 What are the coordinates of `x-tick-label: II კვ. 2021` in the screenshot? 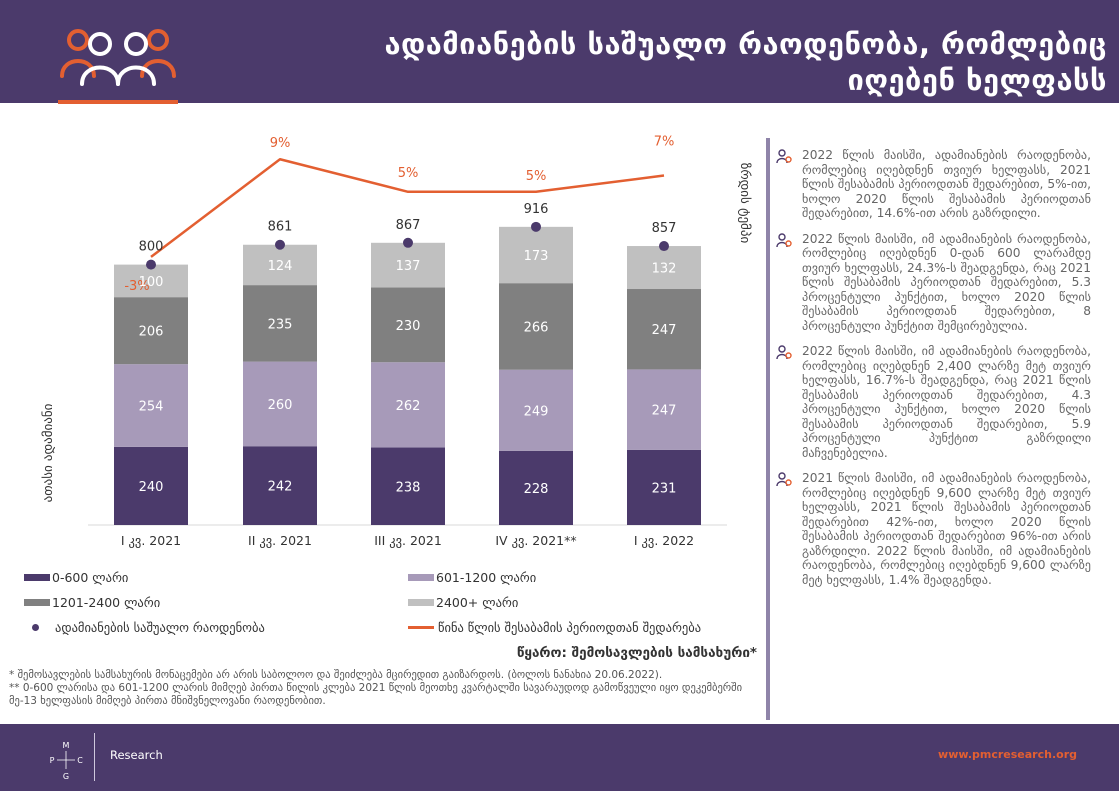 It's located at (280, 540).